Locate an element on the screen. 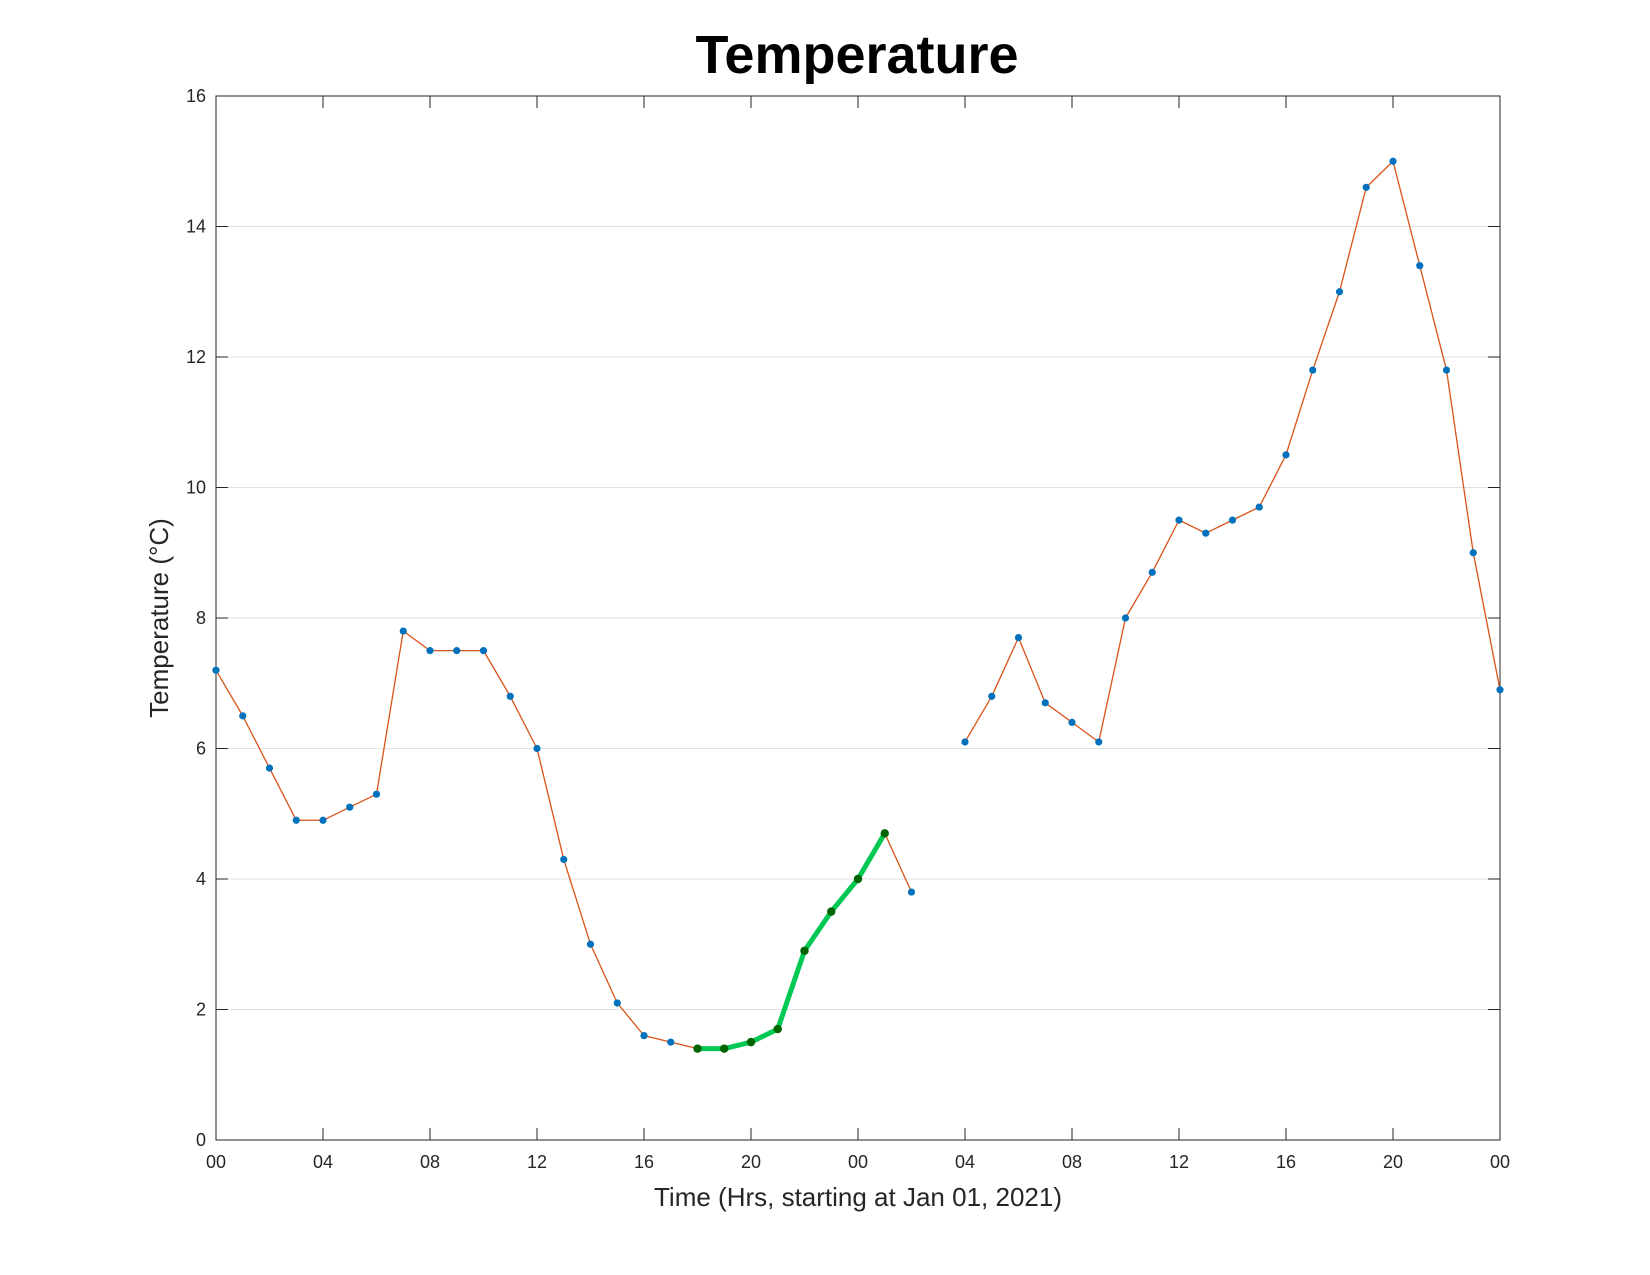 Image resolution: width=1650 pixels, height=1275 pixels. y-tick-label: 14 is located at coordinates (196, 227).